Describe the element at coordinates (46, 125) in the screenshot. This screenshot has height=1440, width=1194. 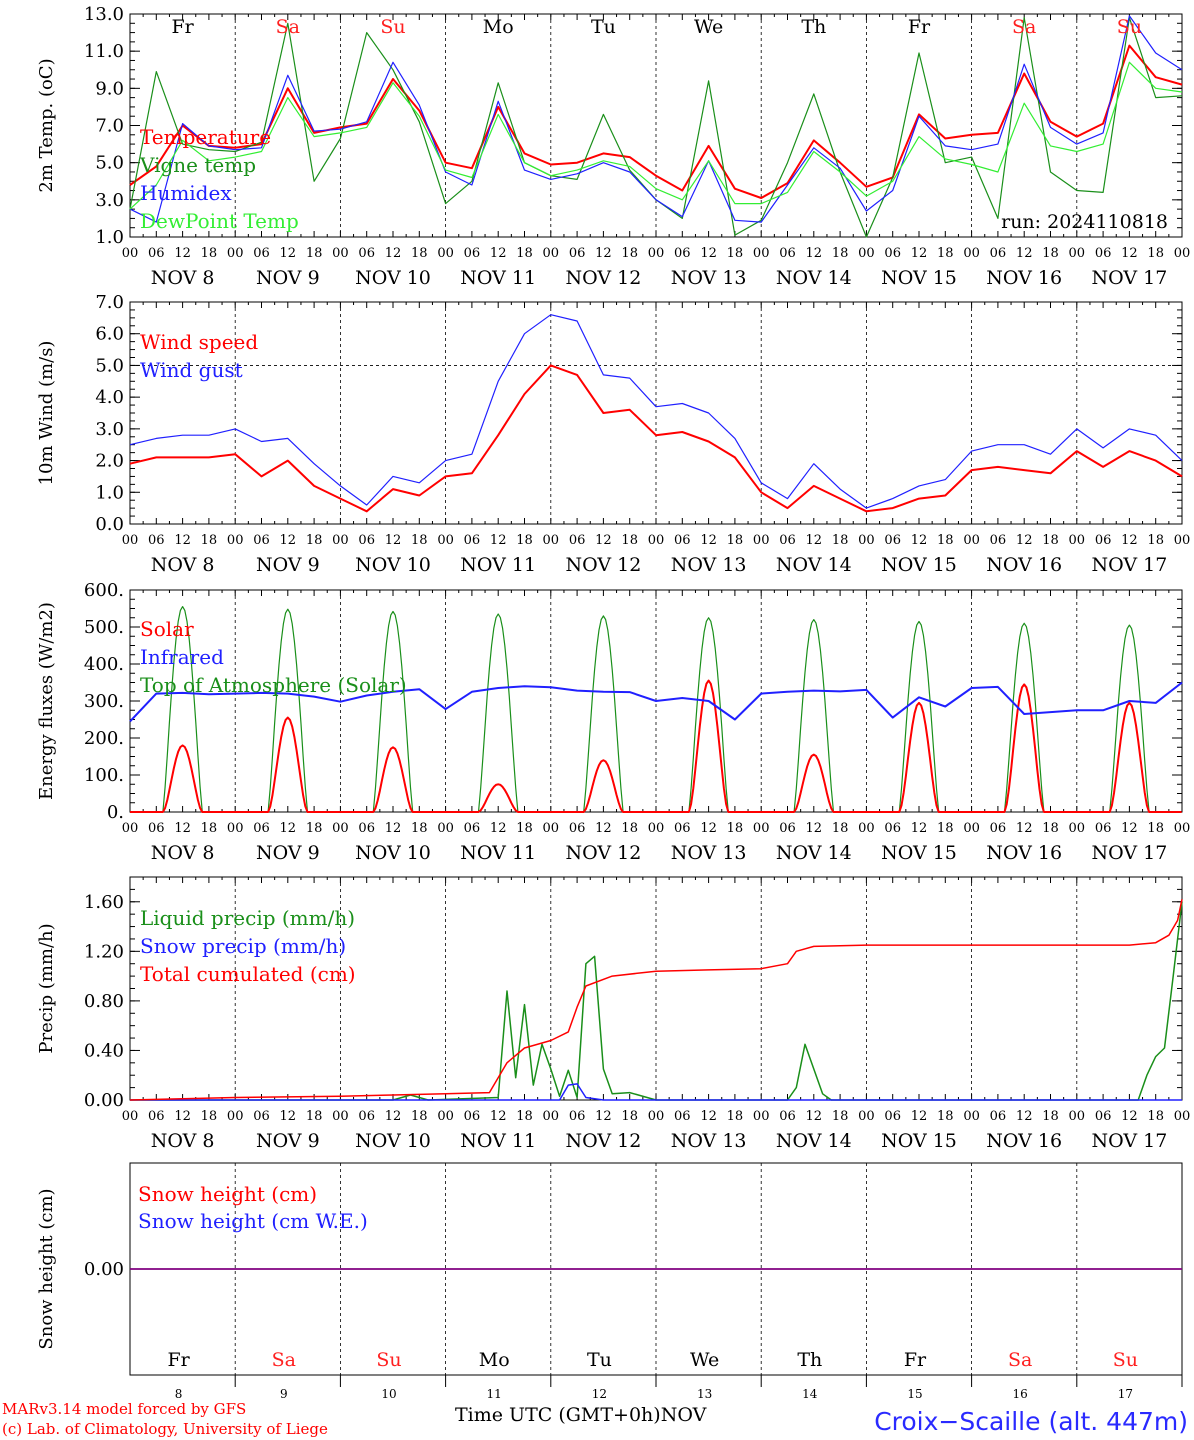
I see `y-axis-title: 2m Temp. (oC)` at that location.